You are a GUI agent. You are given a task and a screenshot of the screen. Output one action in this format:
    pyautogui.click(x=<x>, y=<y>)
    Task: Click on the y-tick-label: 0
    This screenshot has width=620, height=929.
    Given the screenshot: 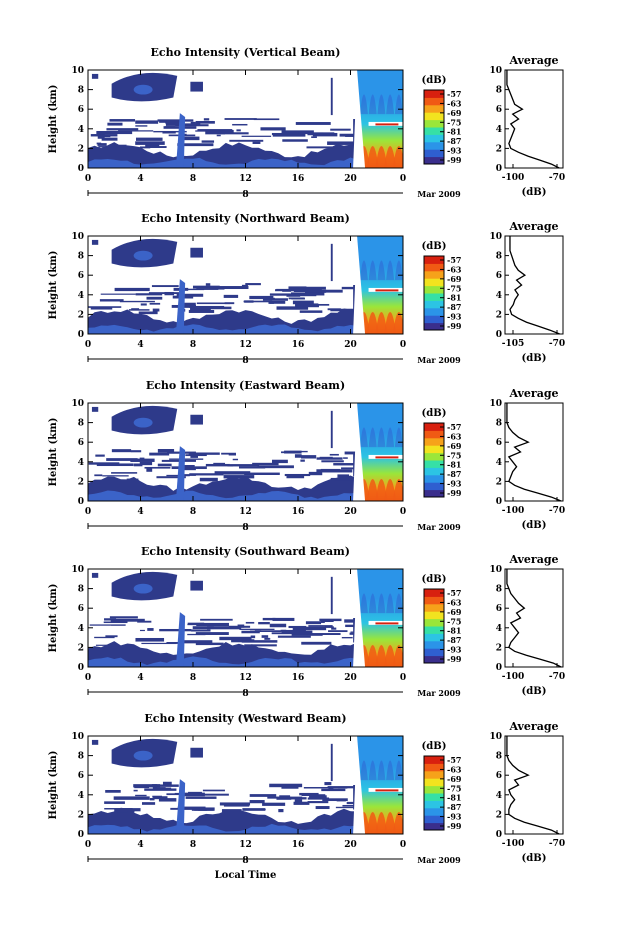 What is the action you would take?
    pyautogui.click(x=81, y=668)
    